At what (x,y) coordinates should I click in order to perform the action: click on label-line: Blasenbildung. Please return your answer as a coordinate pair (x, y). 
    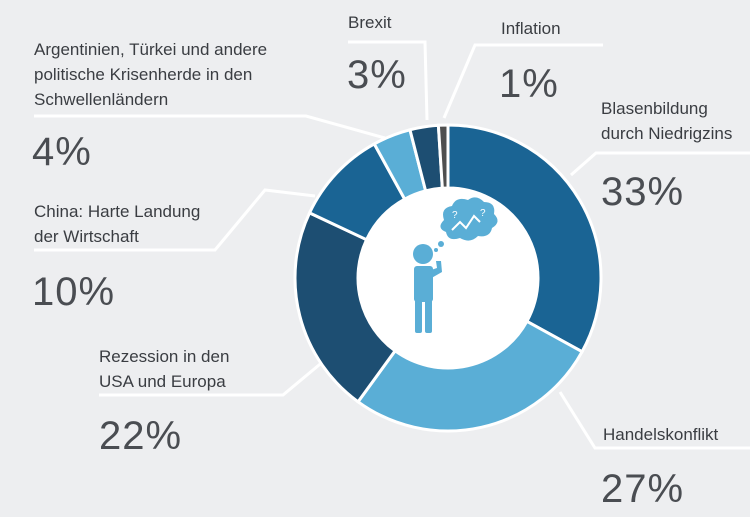
    Looking at the image, I should click on (654, 108).